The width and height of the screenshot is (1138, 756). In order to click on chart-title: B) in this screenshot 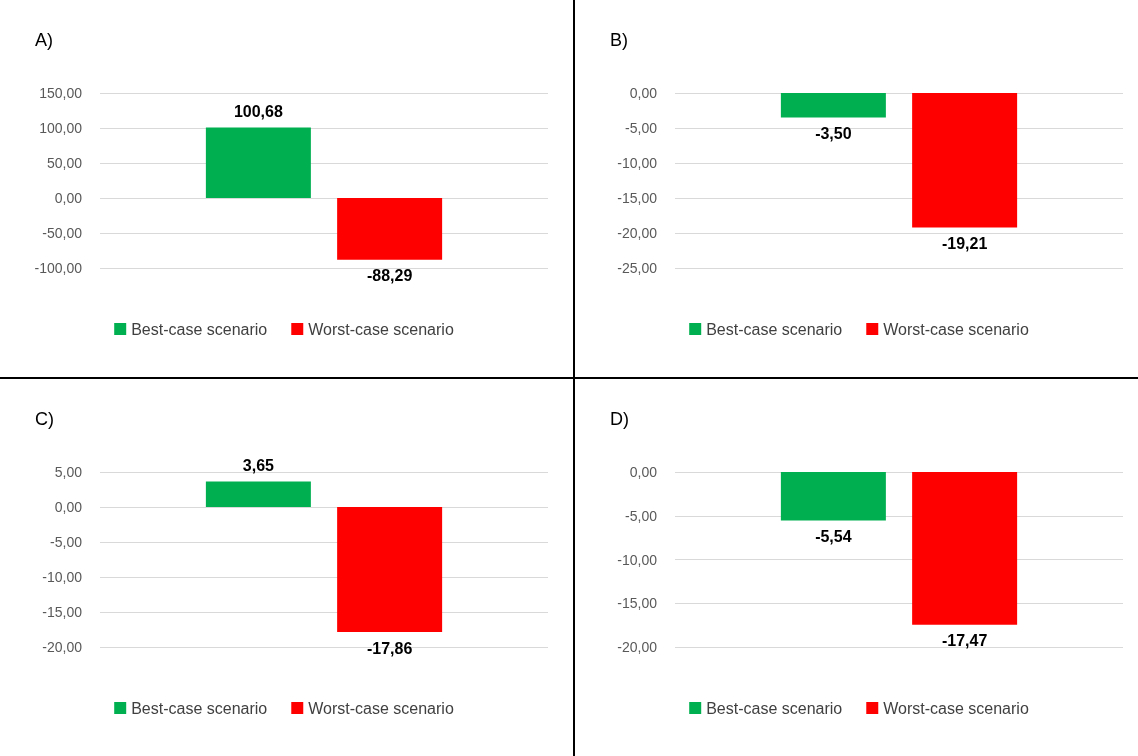, I will do `click(619, 40)`.